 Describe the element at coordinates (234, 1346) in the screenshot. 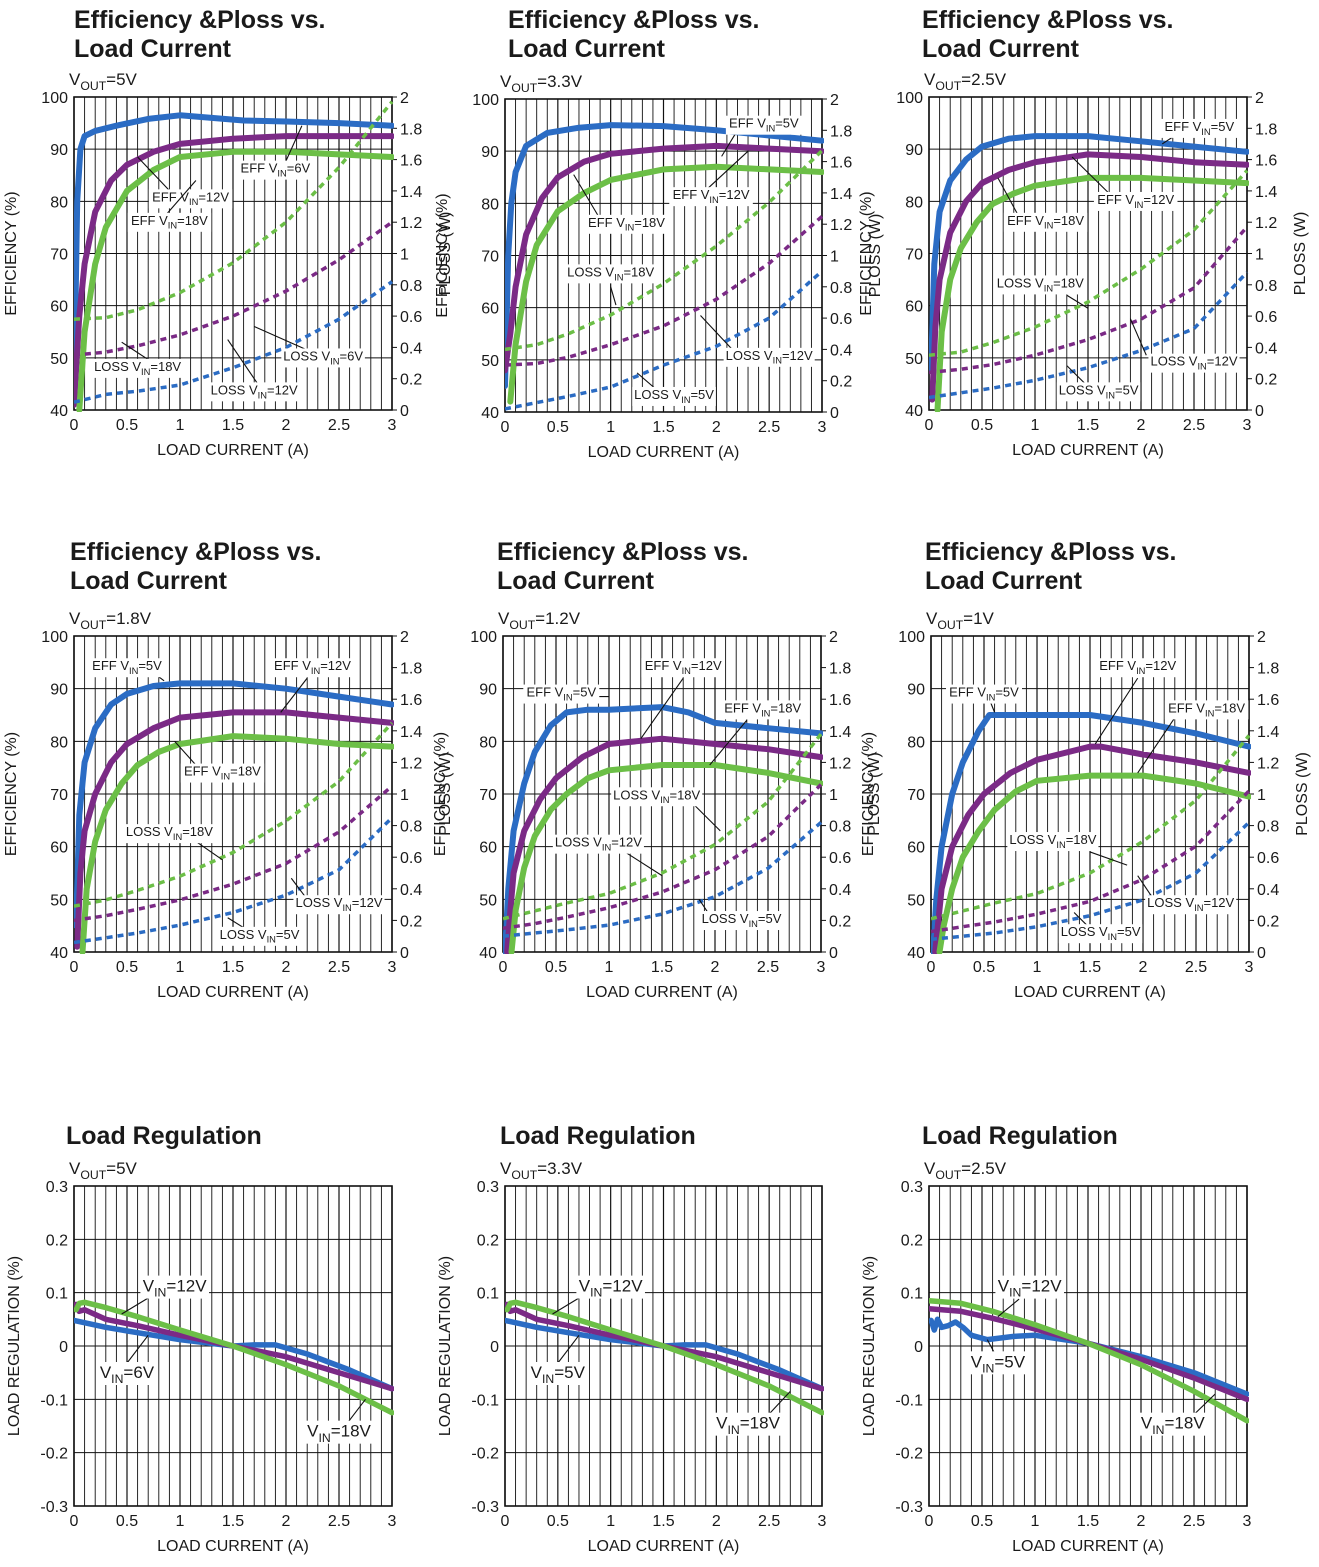

I see `series-line-vin-12v` at that location.